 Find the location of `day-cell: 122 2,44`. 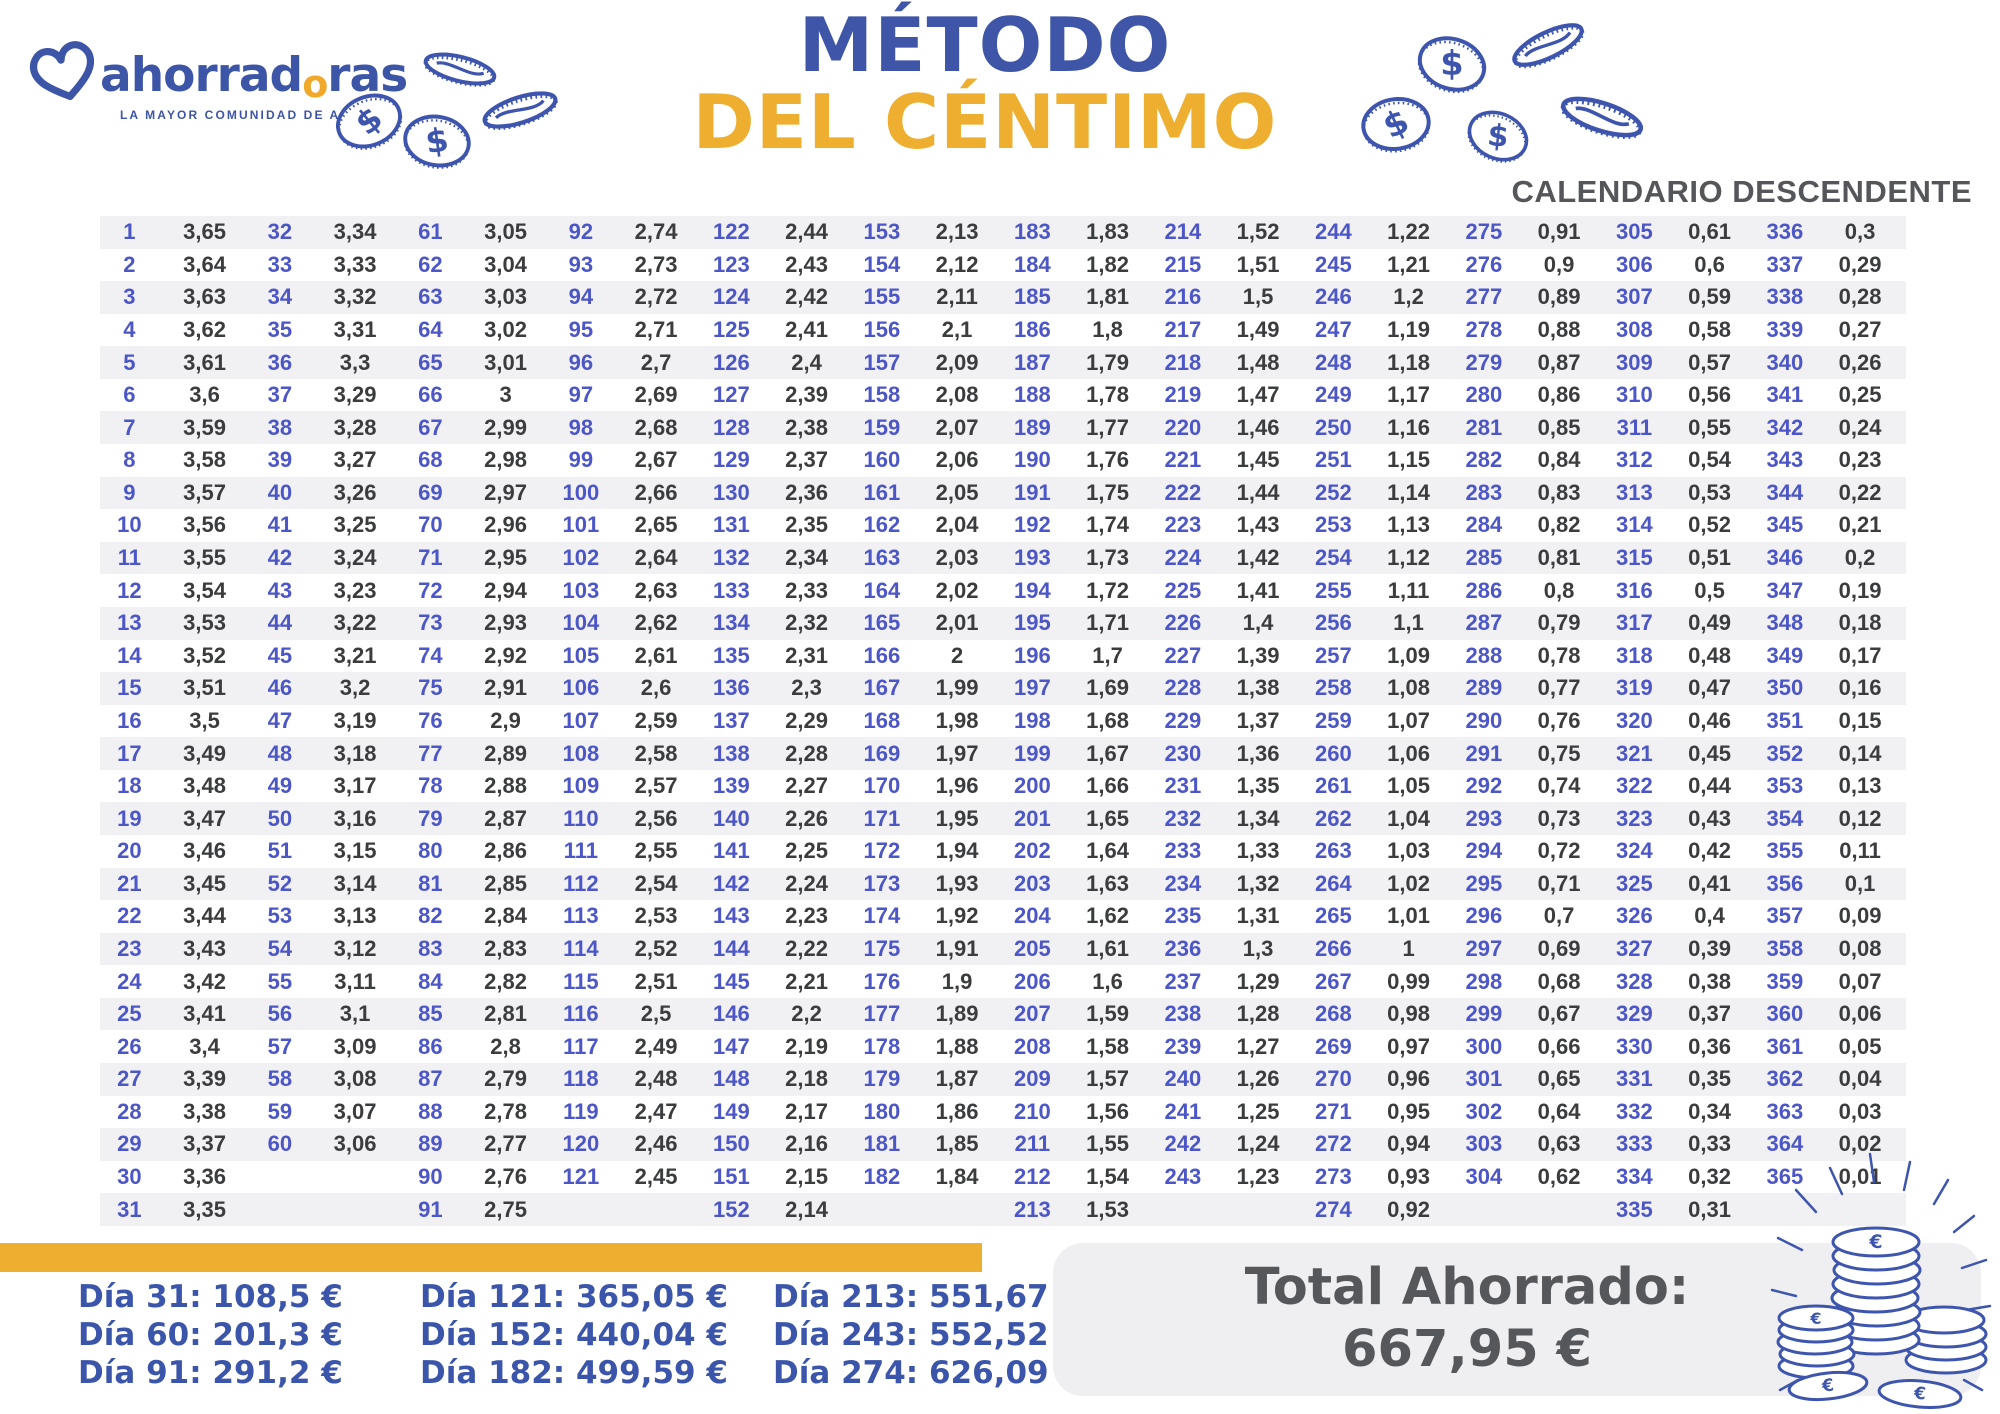

day-cell: 122 2,44 is located at coordinates (777, 232).